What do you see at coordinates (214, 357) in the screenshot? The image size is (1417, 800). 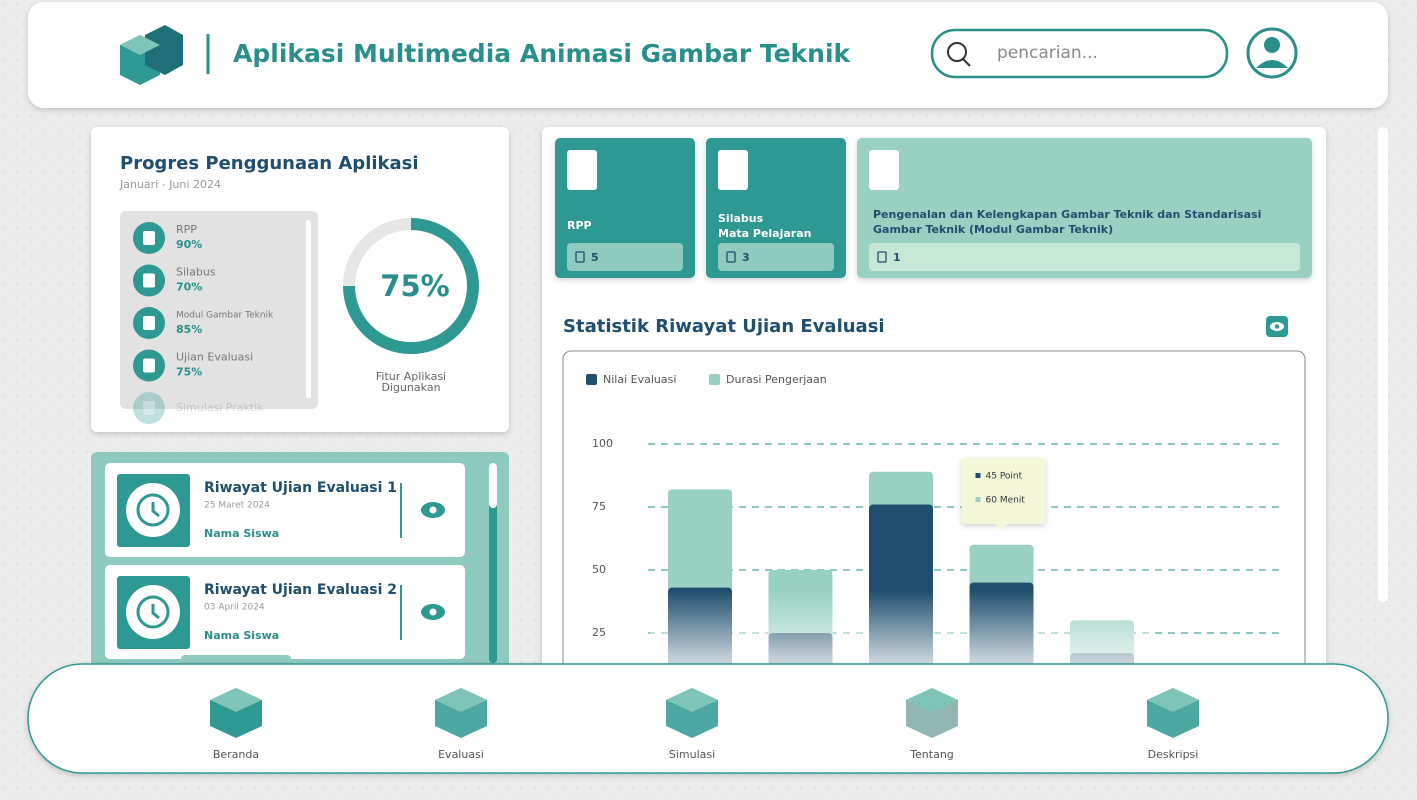 I see `item-label: Ujian Evaluasi` at bounding box center [214, 357].